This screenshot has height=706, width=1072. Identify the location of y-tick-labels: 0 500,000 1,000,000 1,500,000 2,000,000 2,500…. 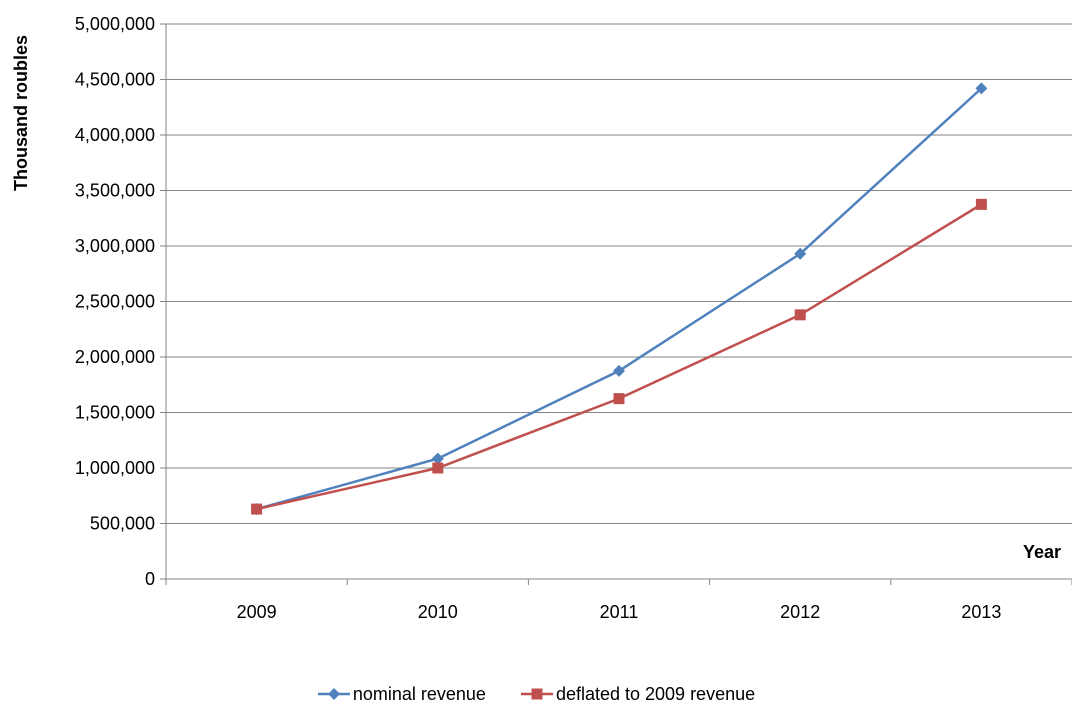
(115, 301).